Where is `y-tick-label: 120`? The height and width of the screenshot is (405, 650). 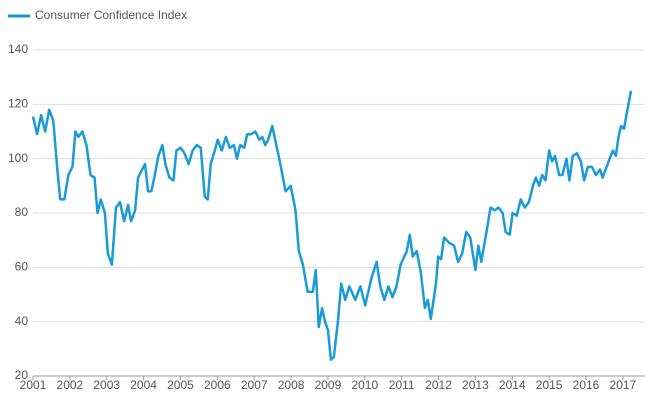
y-tick-label: 120 is located at coordinates (18, 104).